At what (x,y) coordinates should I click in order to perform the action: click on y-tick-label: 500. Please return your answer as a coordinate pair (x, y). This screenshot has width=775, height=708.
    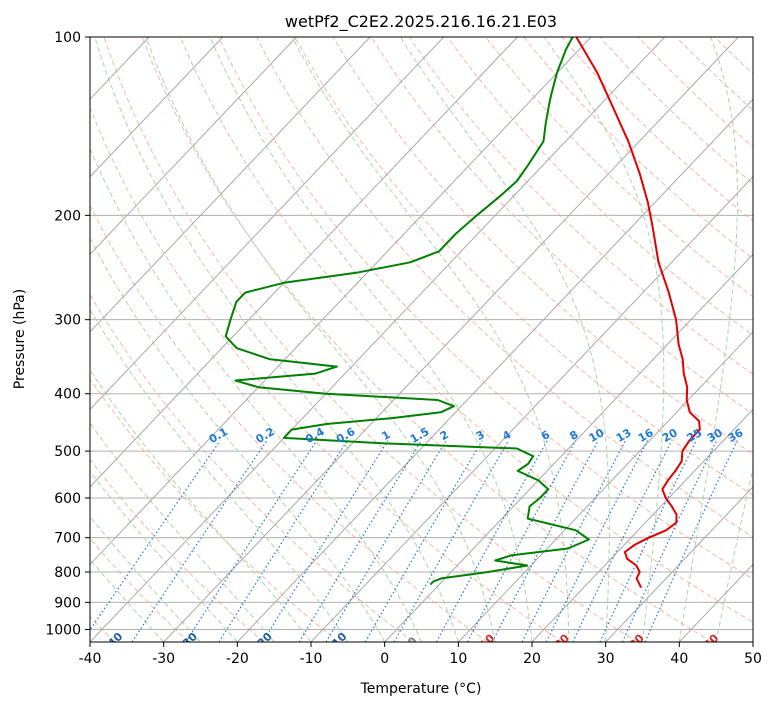
    Looking at the image, I should click on (67, 452).